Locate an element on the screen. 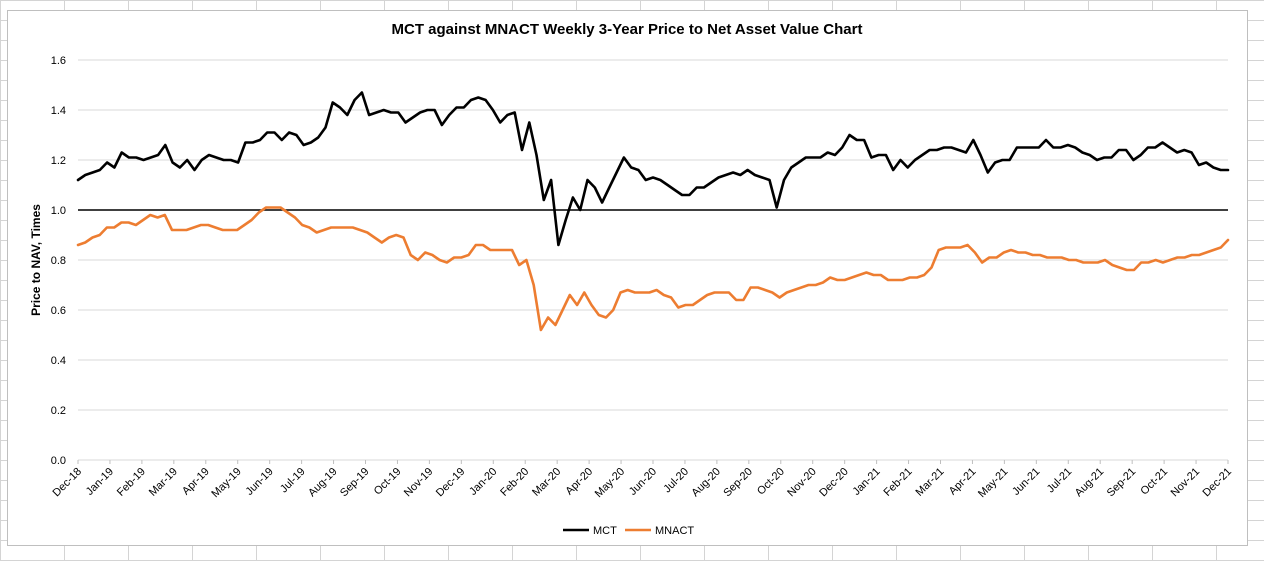 The image size is (1264, 561). x-tick-label: Jan-19 is located at coordinates (100, 482).